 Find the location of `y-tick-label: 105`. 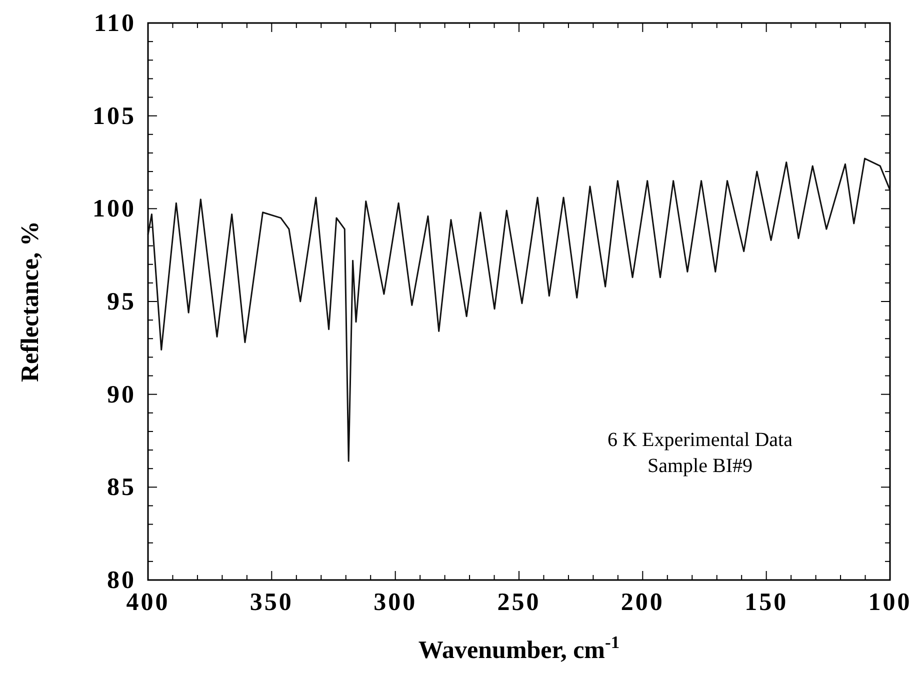

y-tick-label: 105 is located at coordinates (114, 116).